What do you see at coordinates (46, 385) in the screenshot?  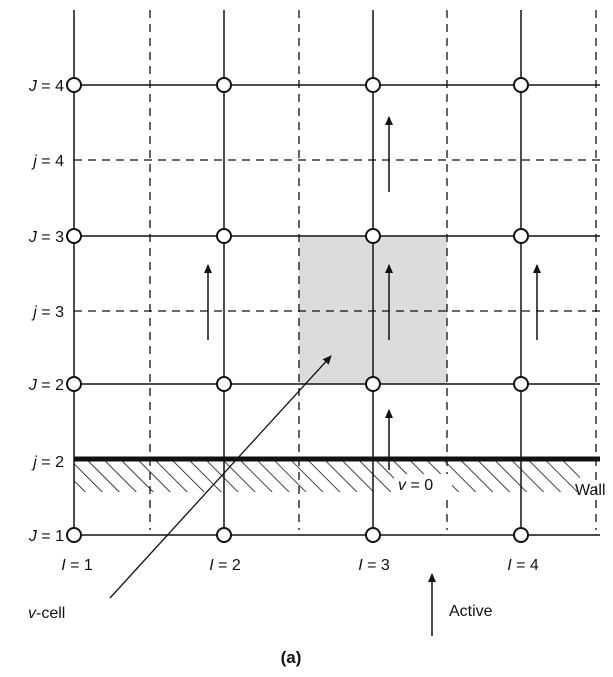 I see `row-label-J2: J = 2` at bounding box center [46, 385].